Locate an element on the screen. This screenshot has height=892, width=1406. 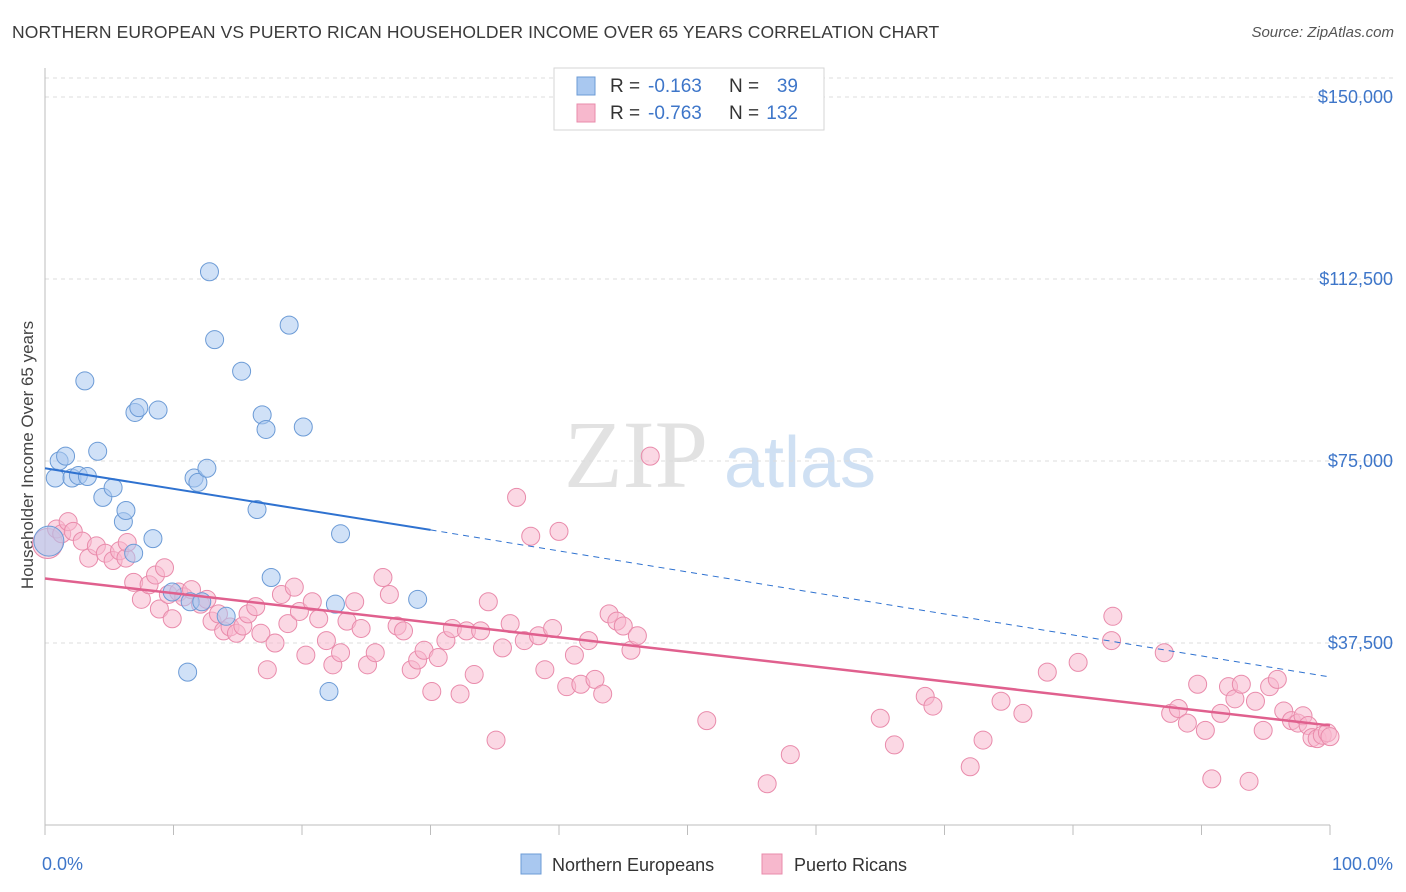
legend-n-label-blue: N = is located at coordinates (744, 86).